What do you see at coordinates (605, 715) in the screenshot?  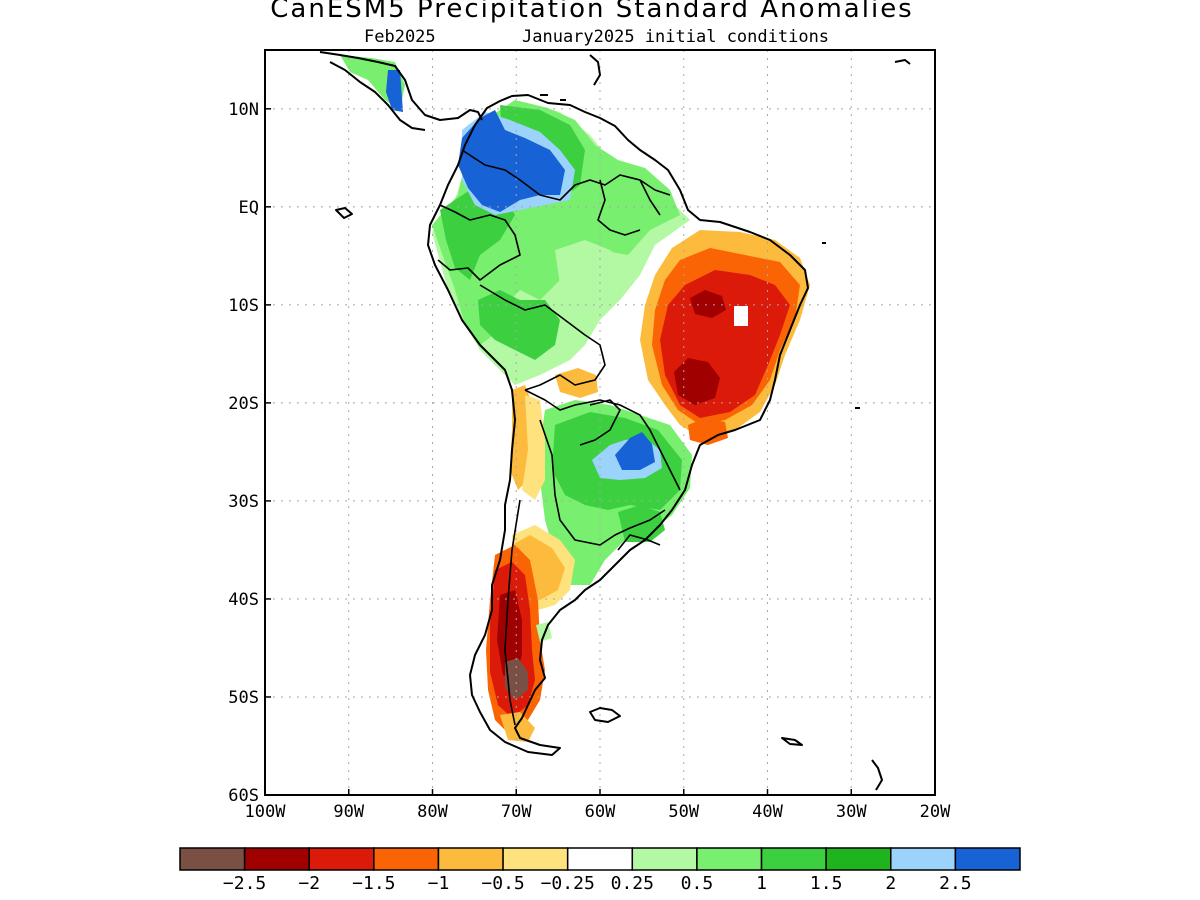 I see `falkland-islands` at bounding box center [605, 715].